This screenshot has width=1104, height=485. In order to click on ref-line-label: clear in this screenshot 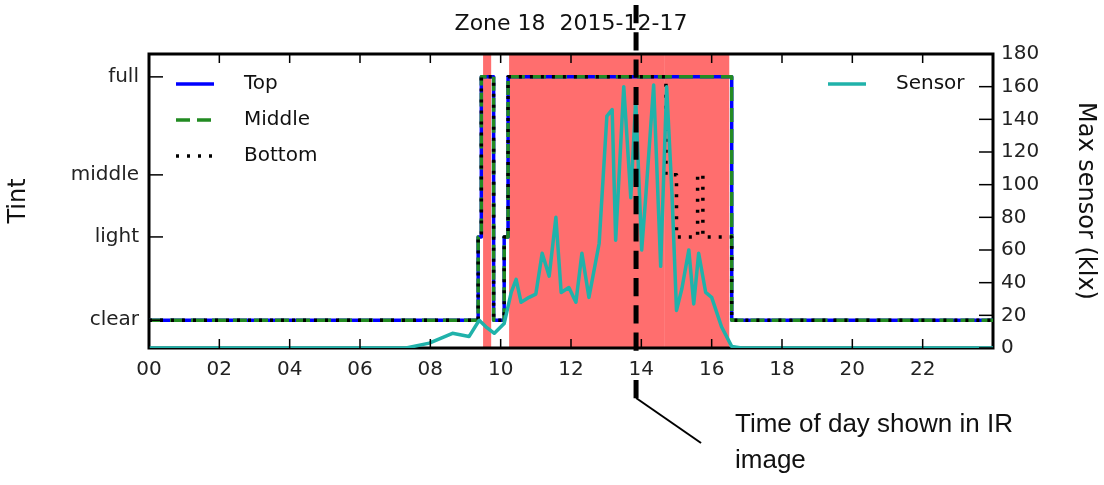, I will do `click(114, 318)`.